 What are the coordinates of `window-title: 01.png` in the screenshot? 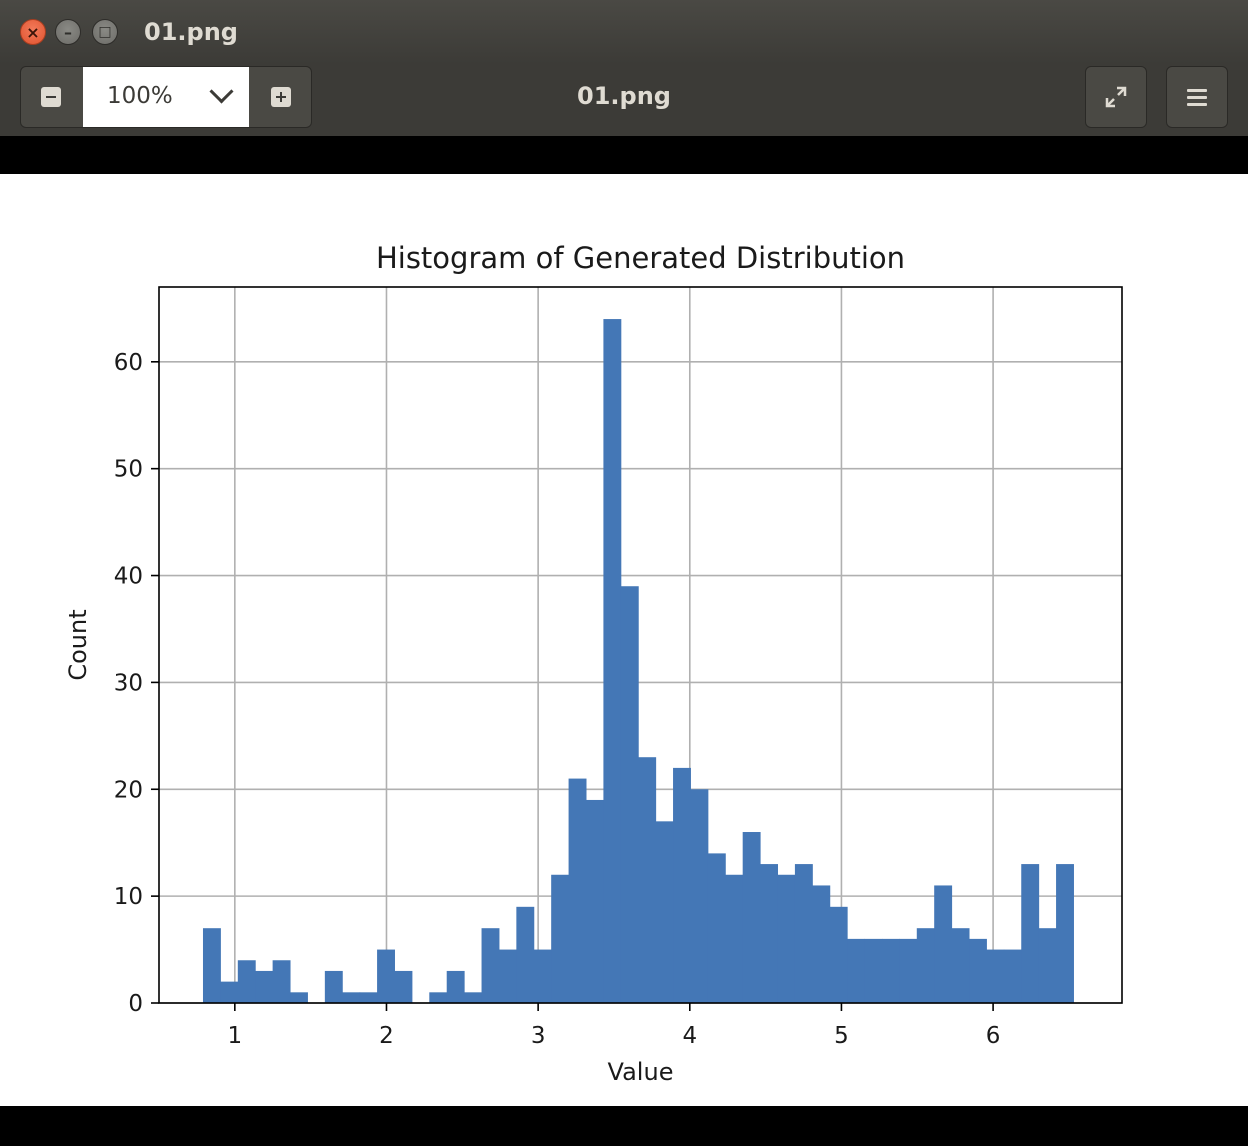 It's located at (191, 32).